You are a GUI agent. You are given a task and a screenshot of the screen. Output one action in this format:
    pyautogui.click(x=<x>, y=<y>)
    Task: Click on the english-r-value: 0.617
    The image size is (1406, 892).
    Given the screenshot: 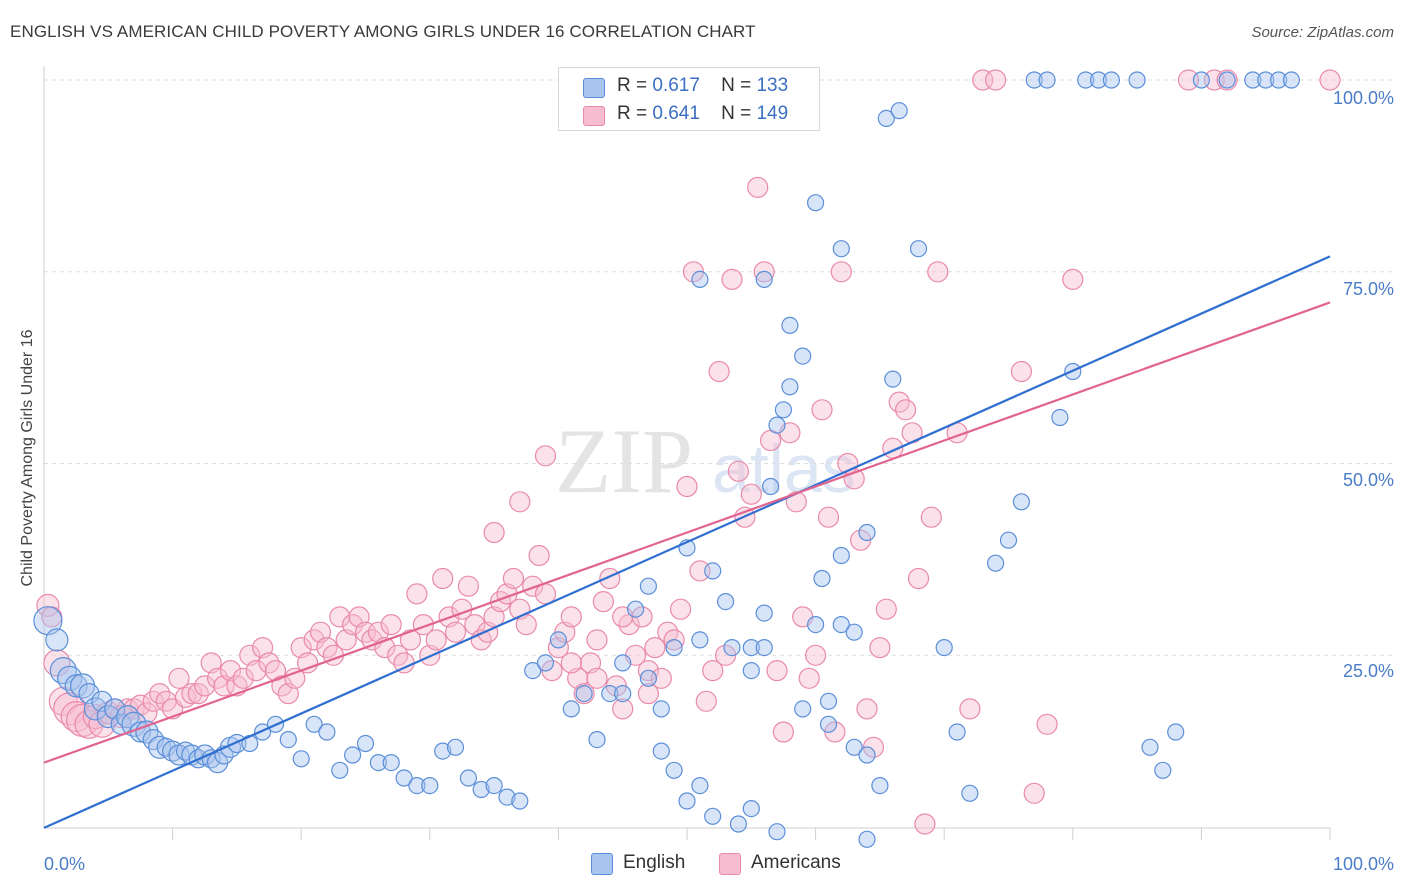 What is the action you would take?
    pyautogui.click(x=676, y=85)
    